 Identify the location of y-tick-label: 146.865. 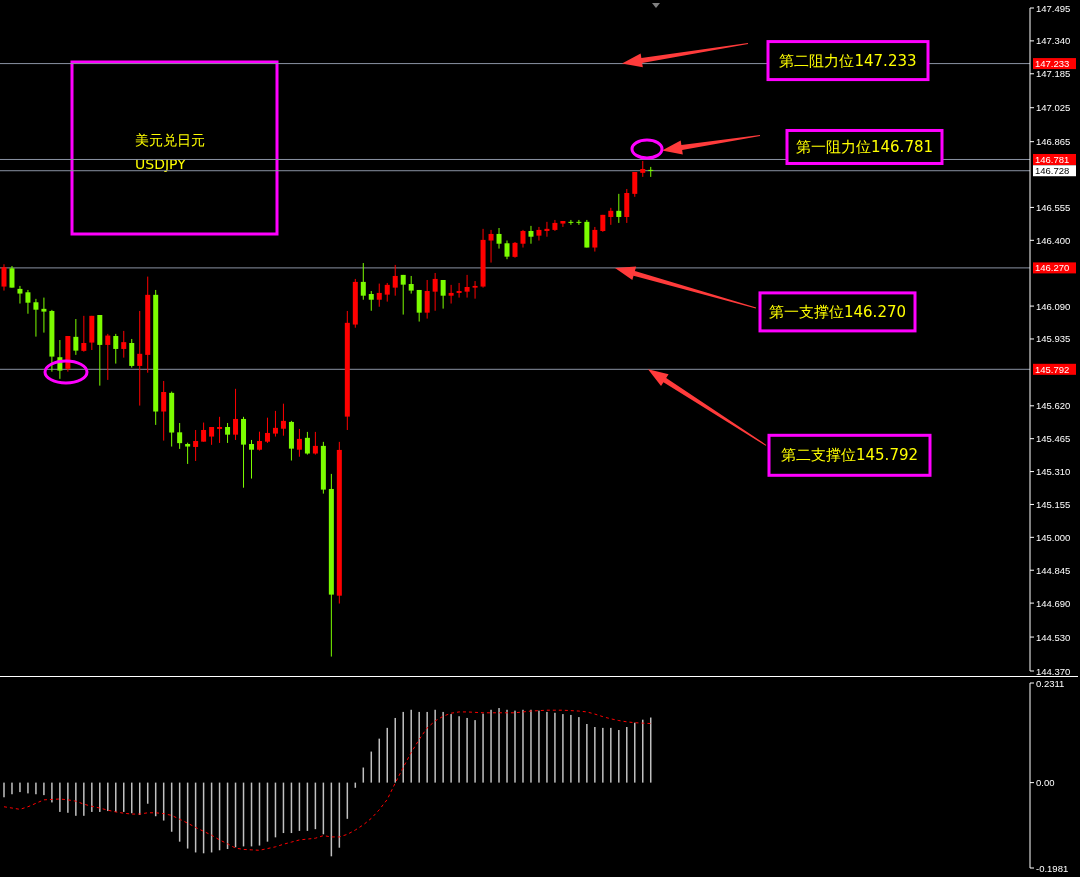
(1053, 142).